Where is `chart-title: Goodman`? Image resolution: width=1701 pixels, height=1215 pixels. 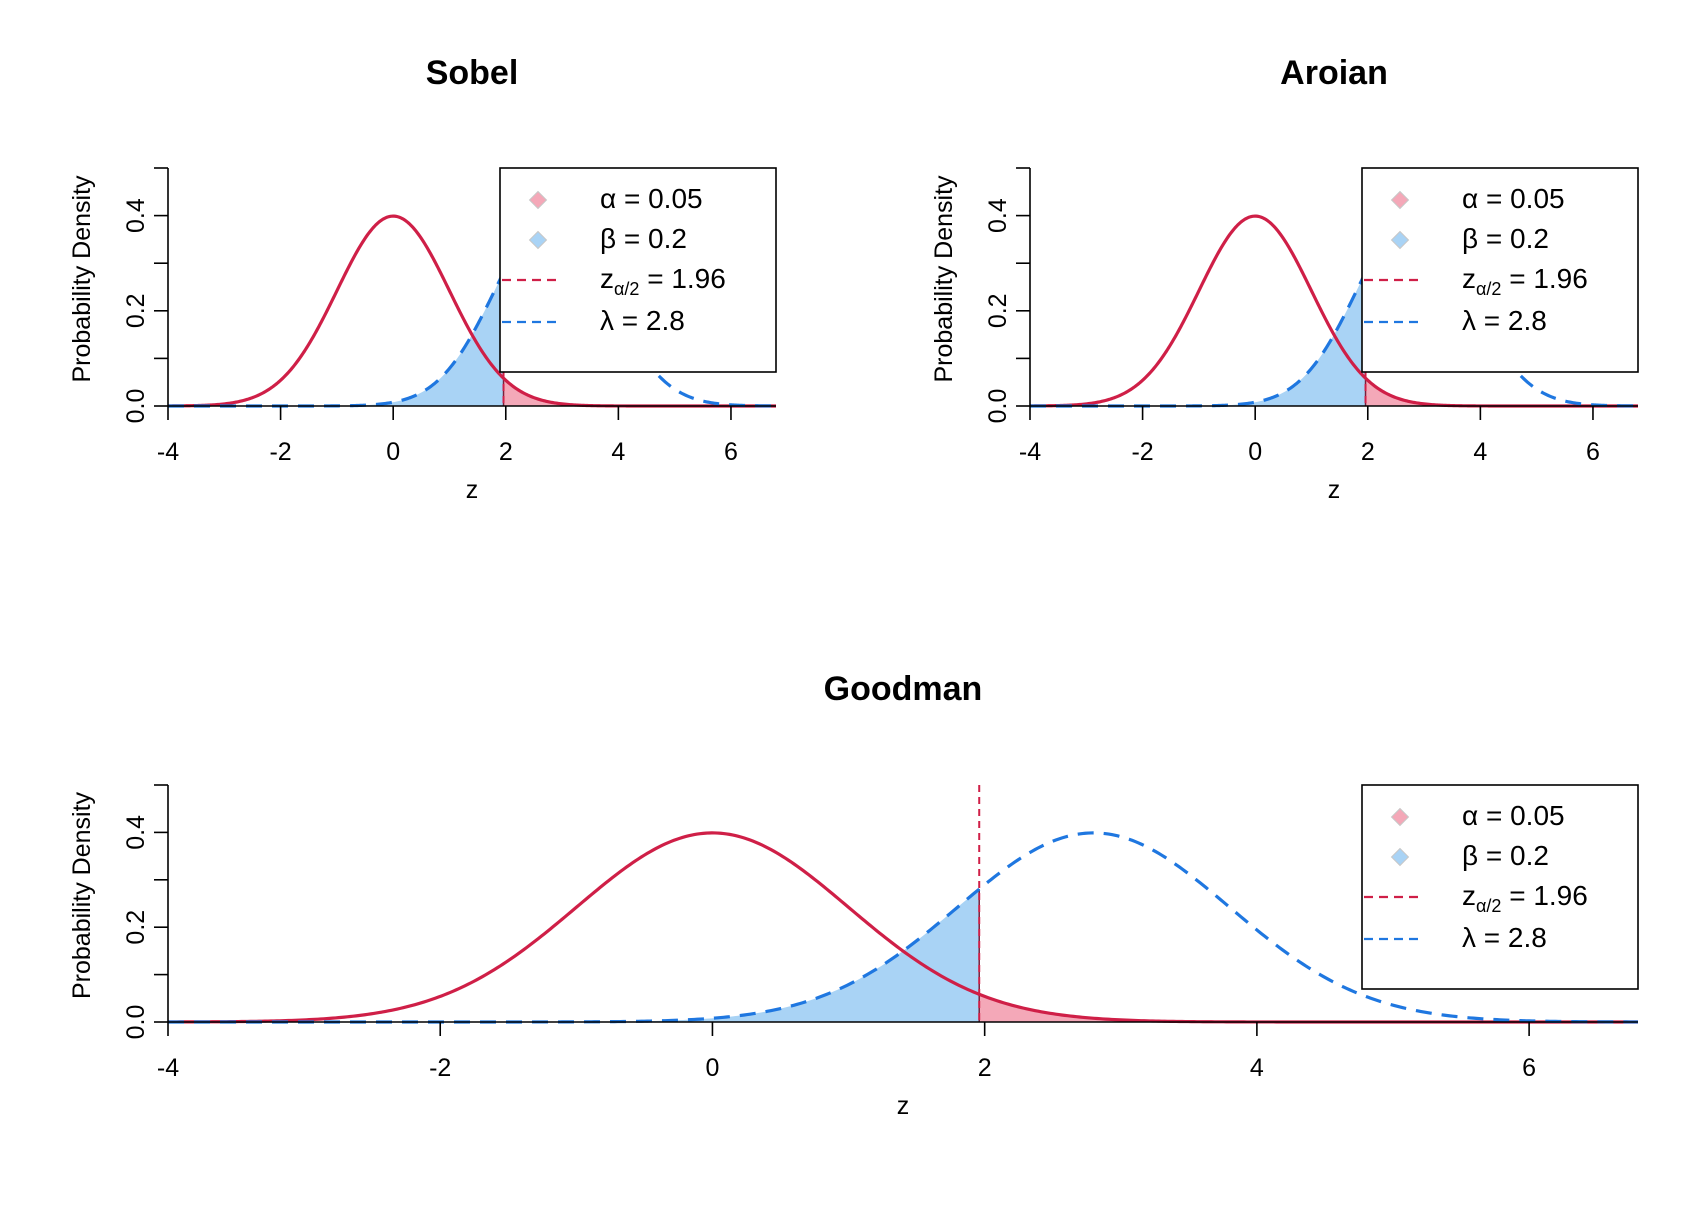 chart-title: Goodman is located at coordinates (903, 689).